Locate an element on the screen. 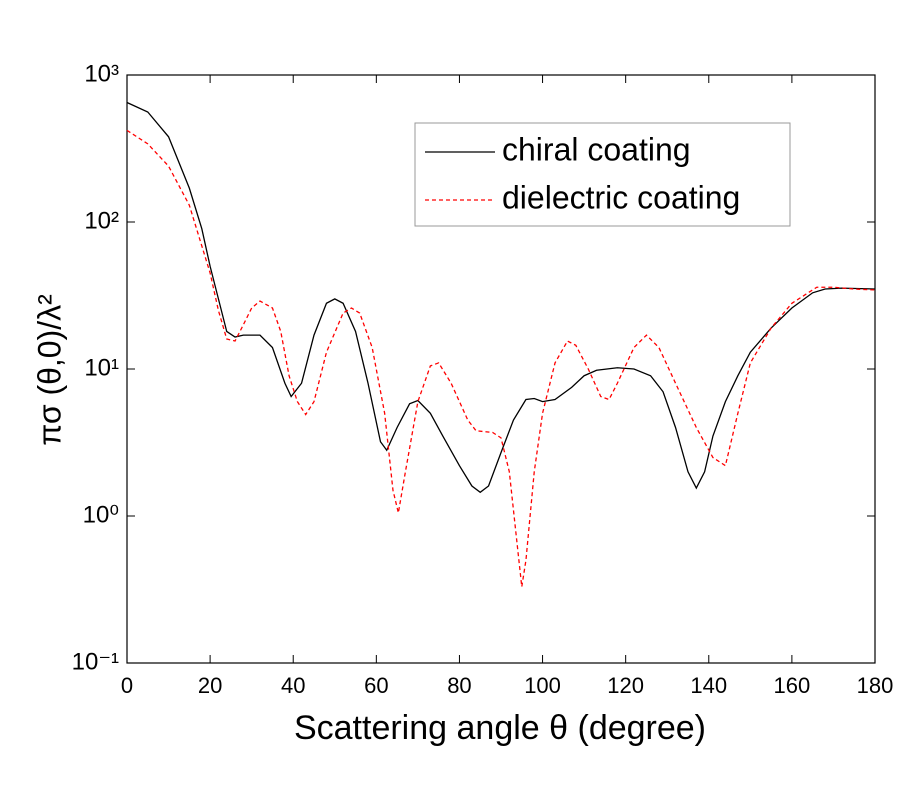 Image resolution: width=900 pixels, height=800 pixels. x-axis-label: Scattering angle θ (degree) is located at coordinates (500, 728).